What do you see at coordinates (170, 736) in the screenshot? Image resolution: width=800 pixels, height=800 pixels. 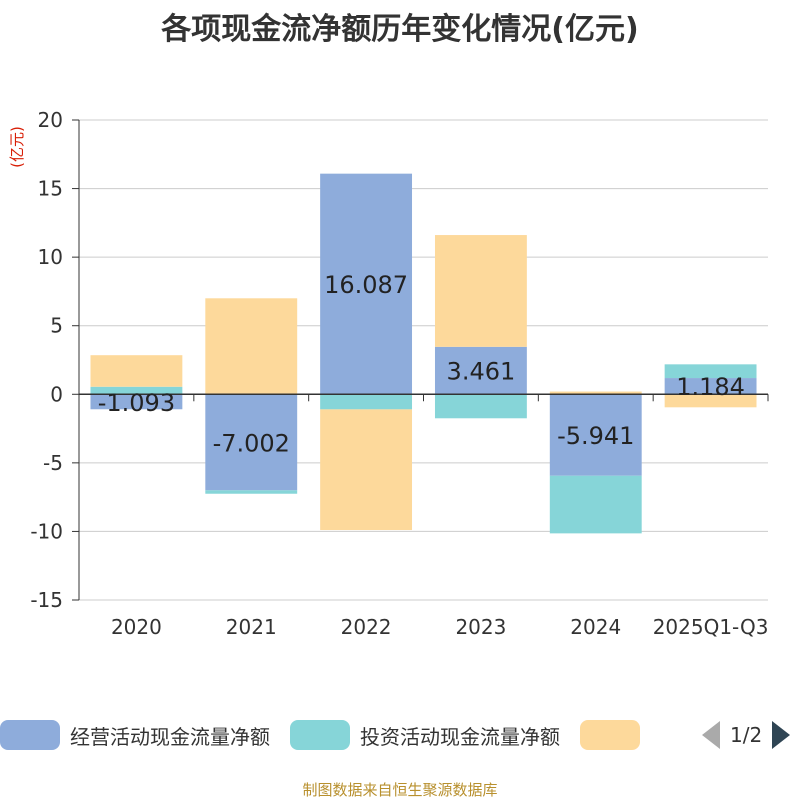 I see `legend-label-operating: 经营活动现金流量净额` at bounding box center [170, 736].